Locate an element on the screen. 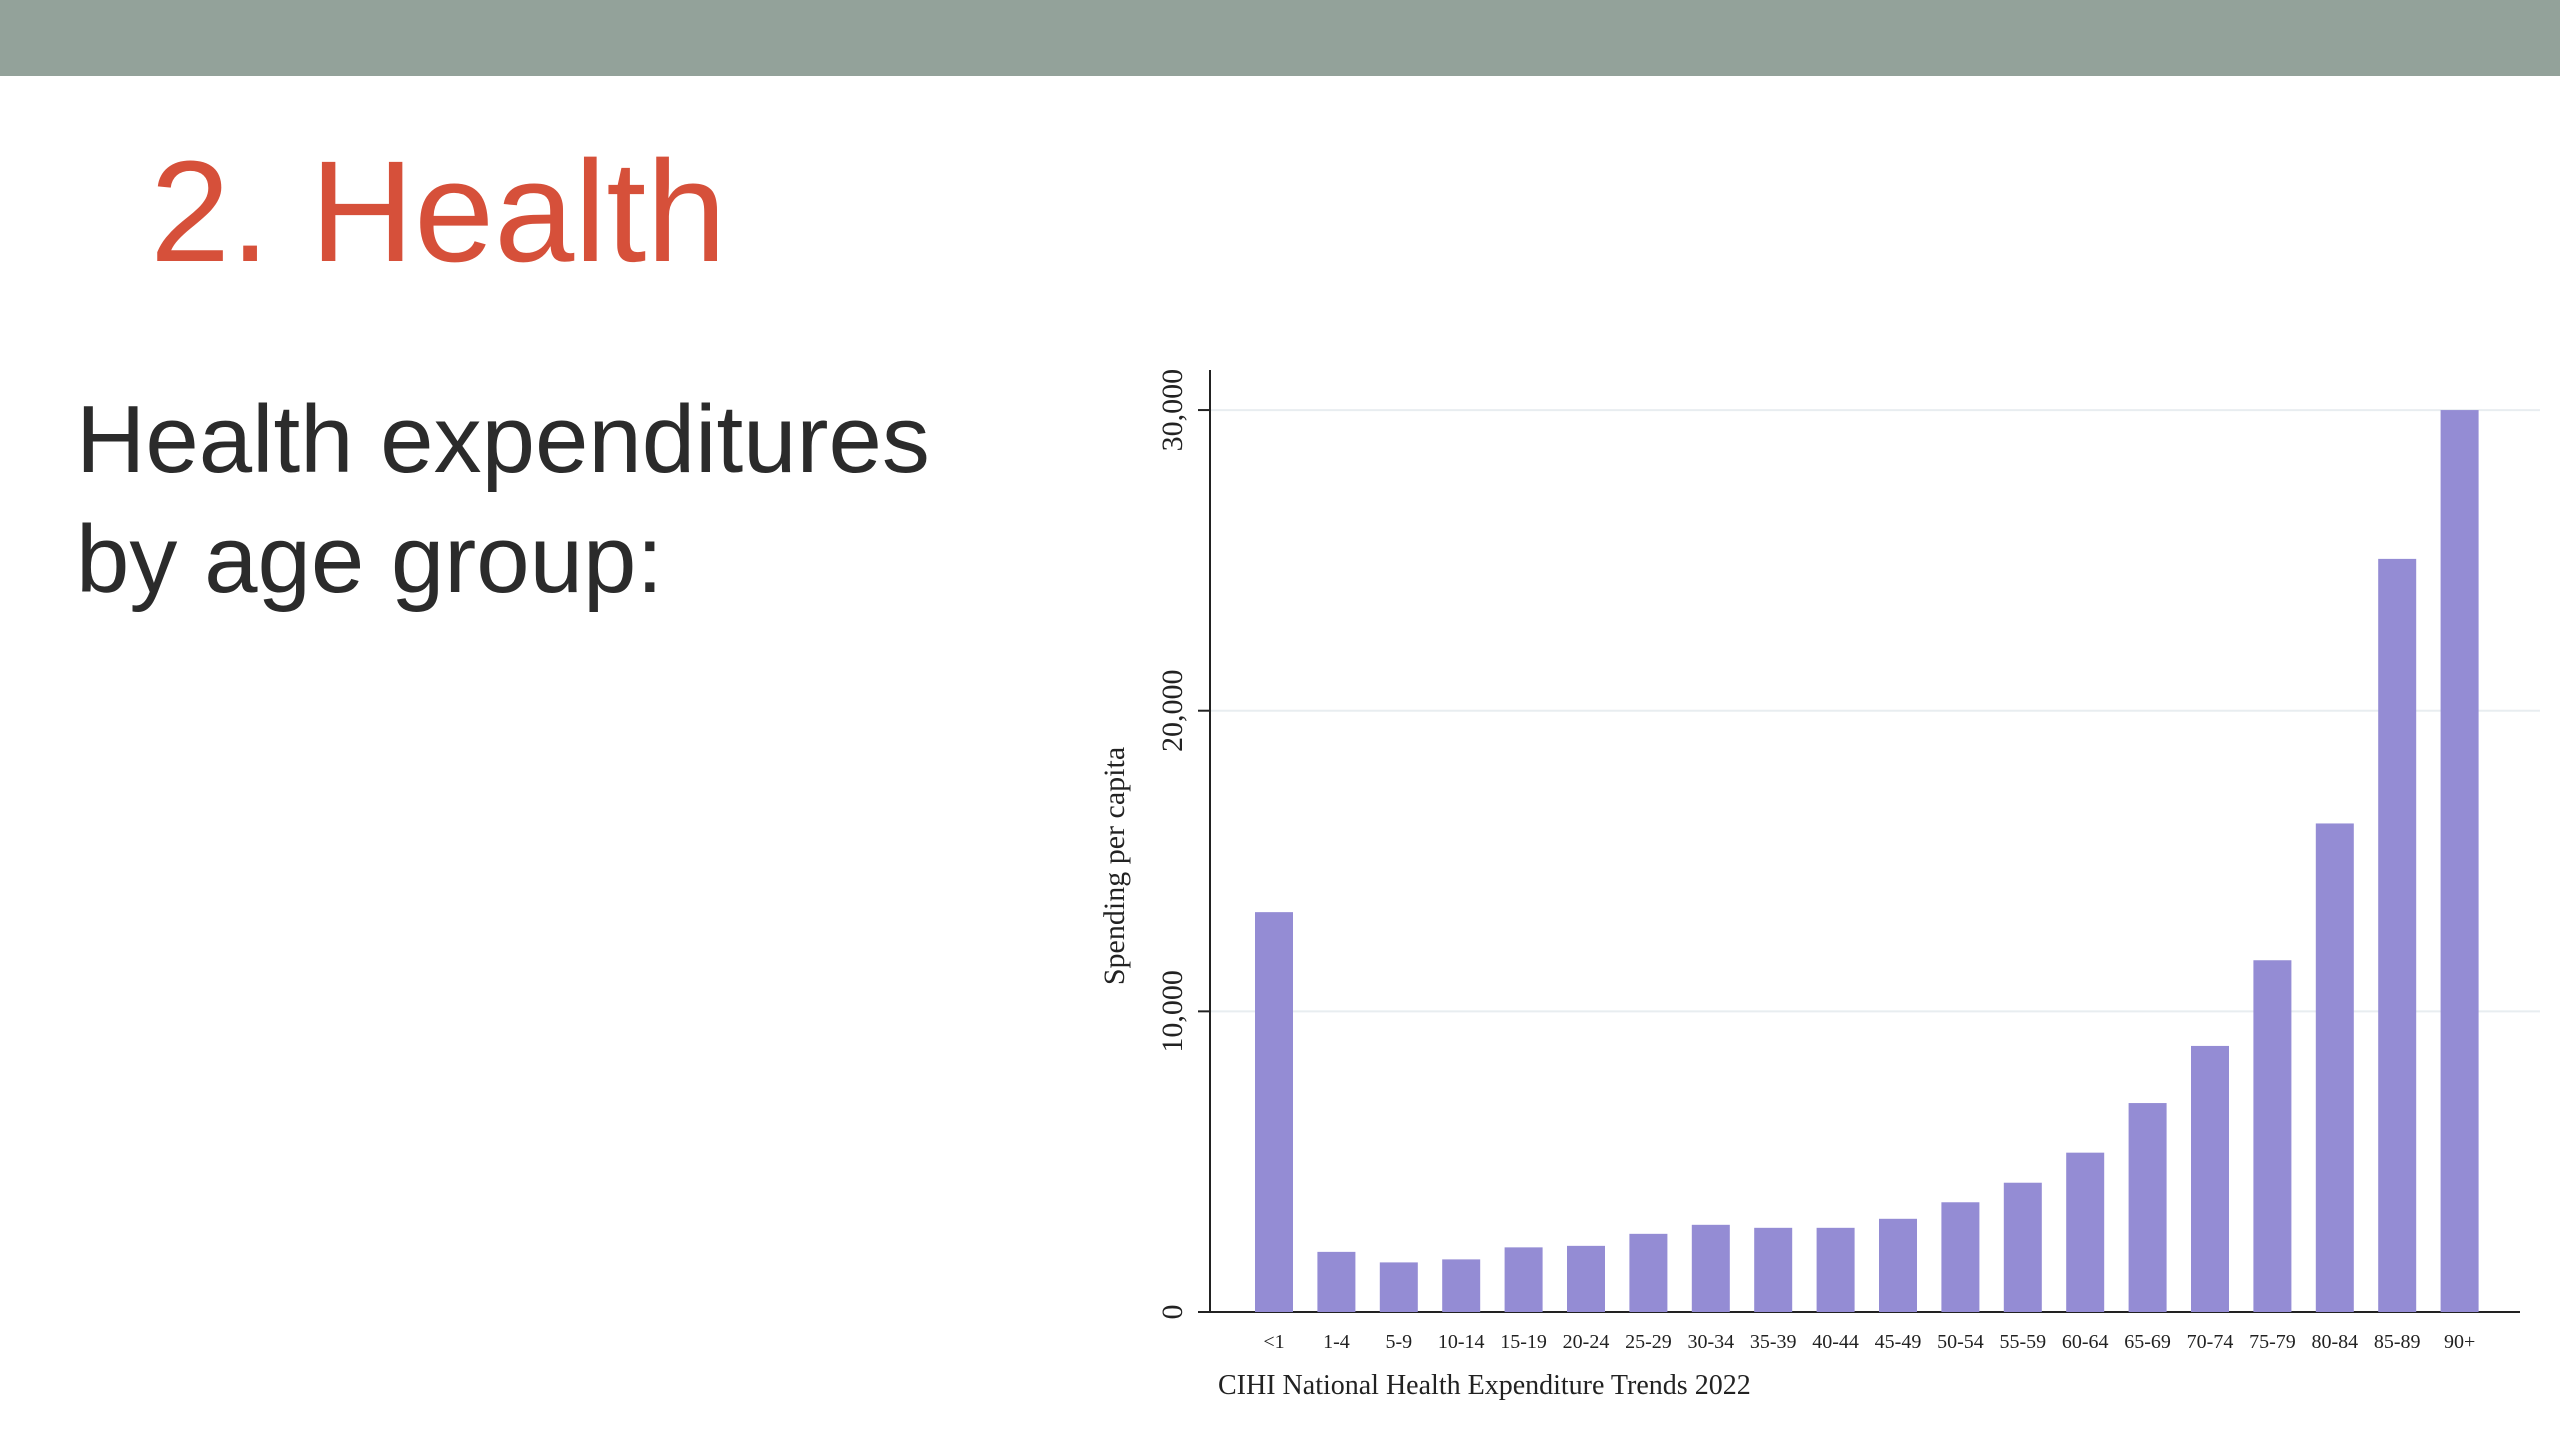 The height and width of the screenshot is (1440, 2560). x-tick-label: 20-24 is located at coordinates (1586, 1342).